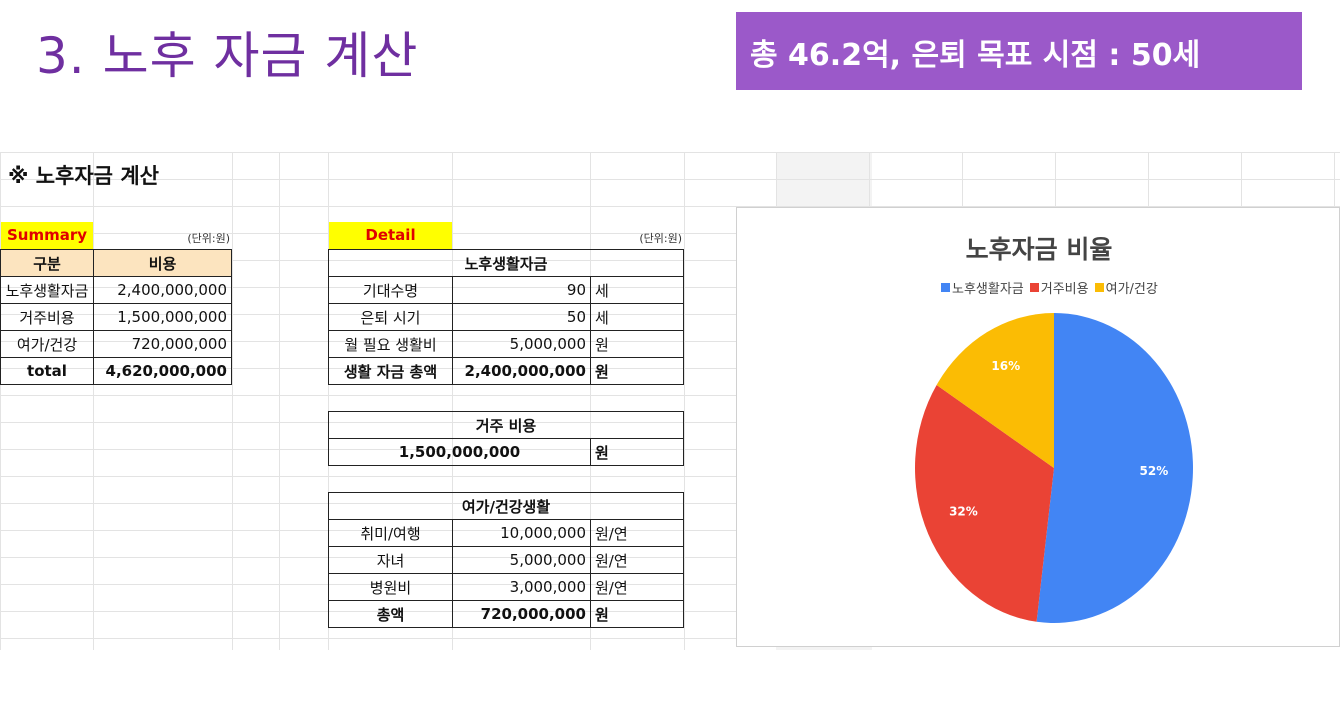  What do you see at coordinates (47, 235) in the screenshot?
I see `summary-label: Summary` at bounding box center [47, 235].